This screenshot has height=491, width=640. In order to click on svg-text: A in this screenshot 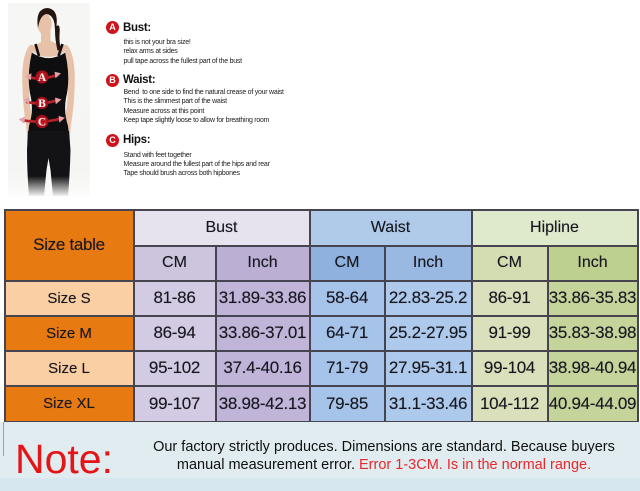, I will do `click(42, 78)`.